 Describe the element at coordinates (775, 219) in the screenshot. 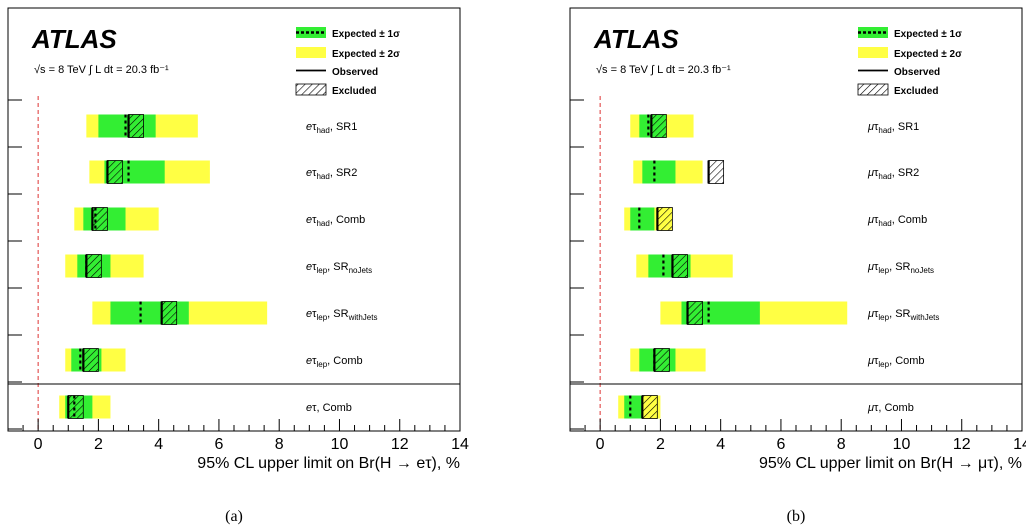

I see `result-row: μτhad, Comb` at that location.